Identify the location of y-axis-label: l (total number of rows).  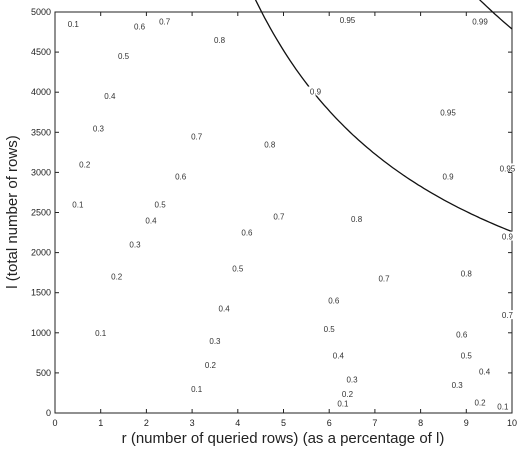
(12, 211).